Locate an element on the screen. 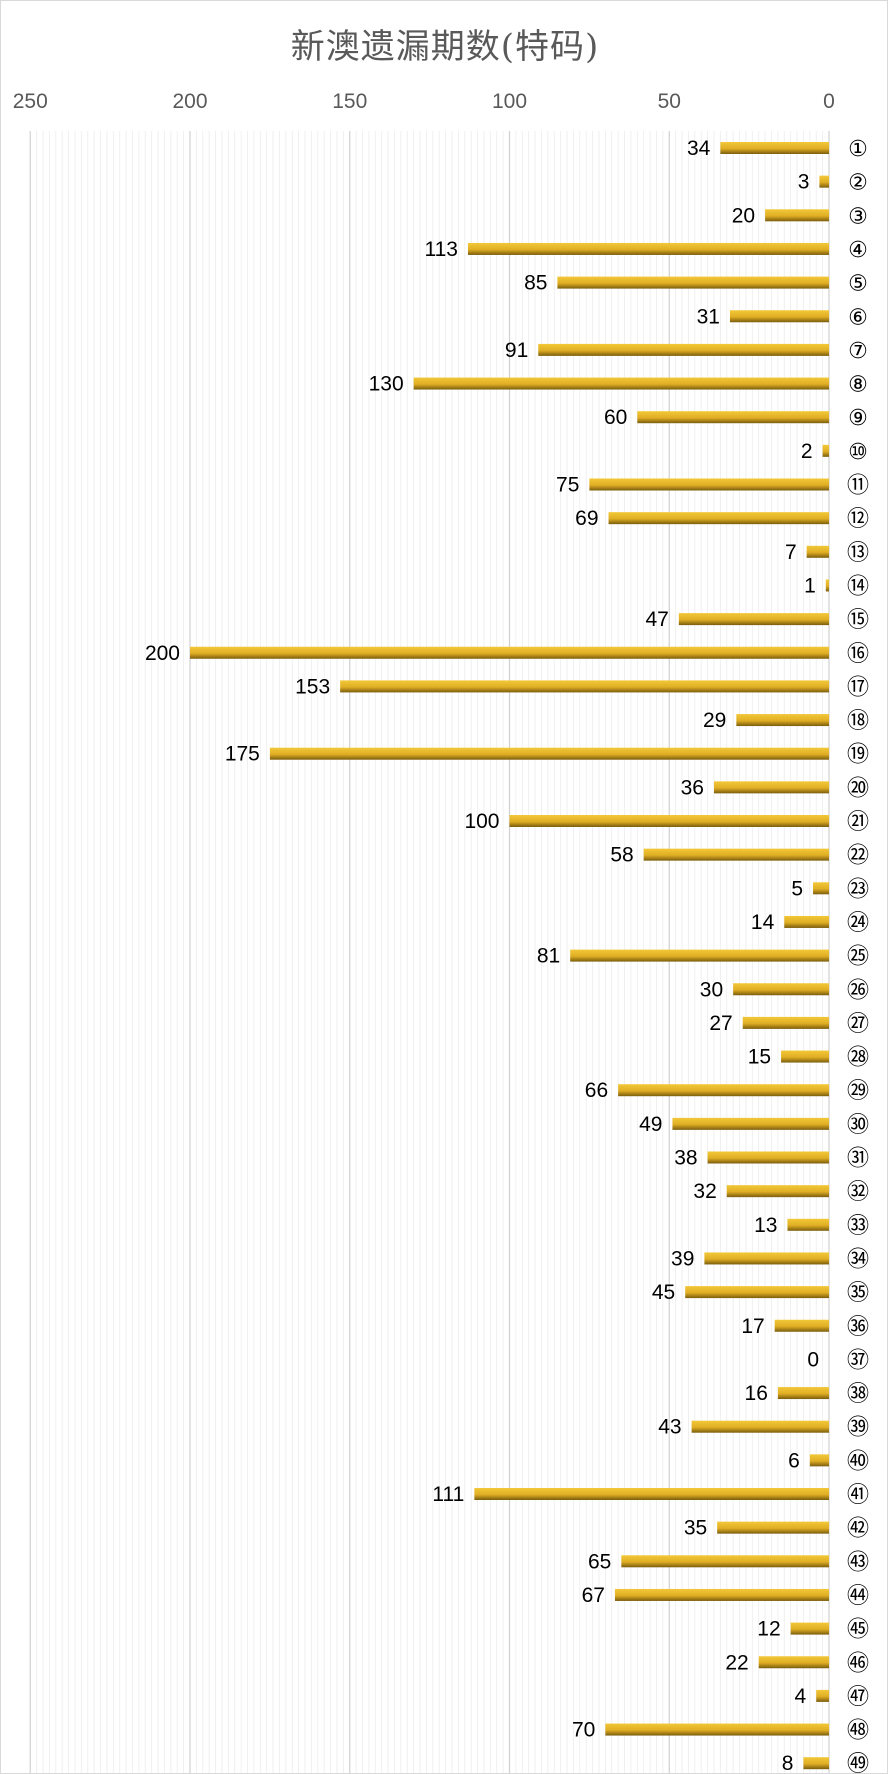 This screenshot has height=1774, width=888. x-tick-label: 50 is located at coordinates (669, 101).